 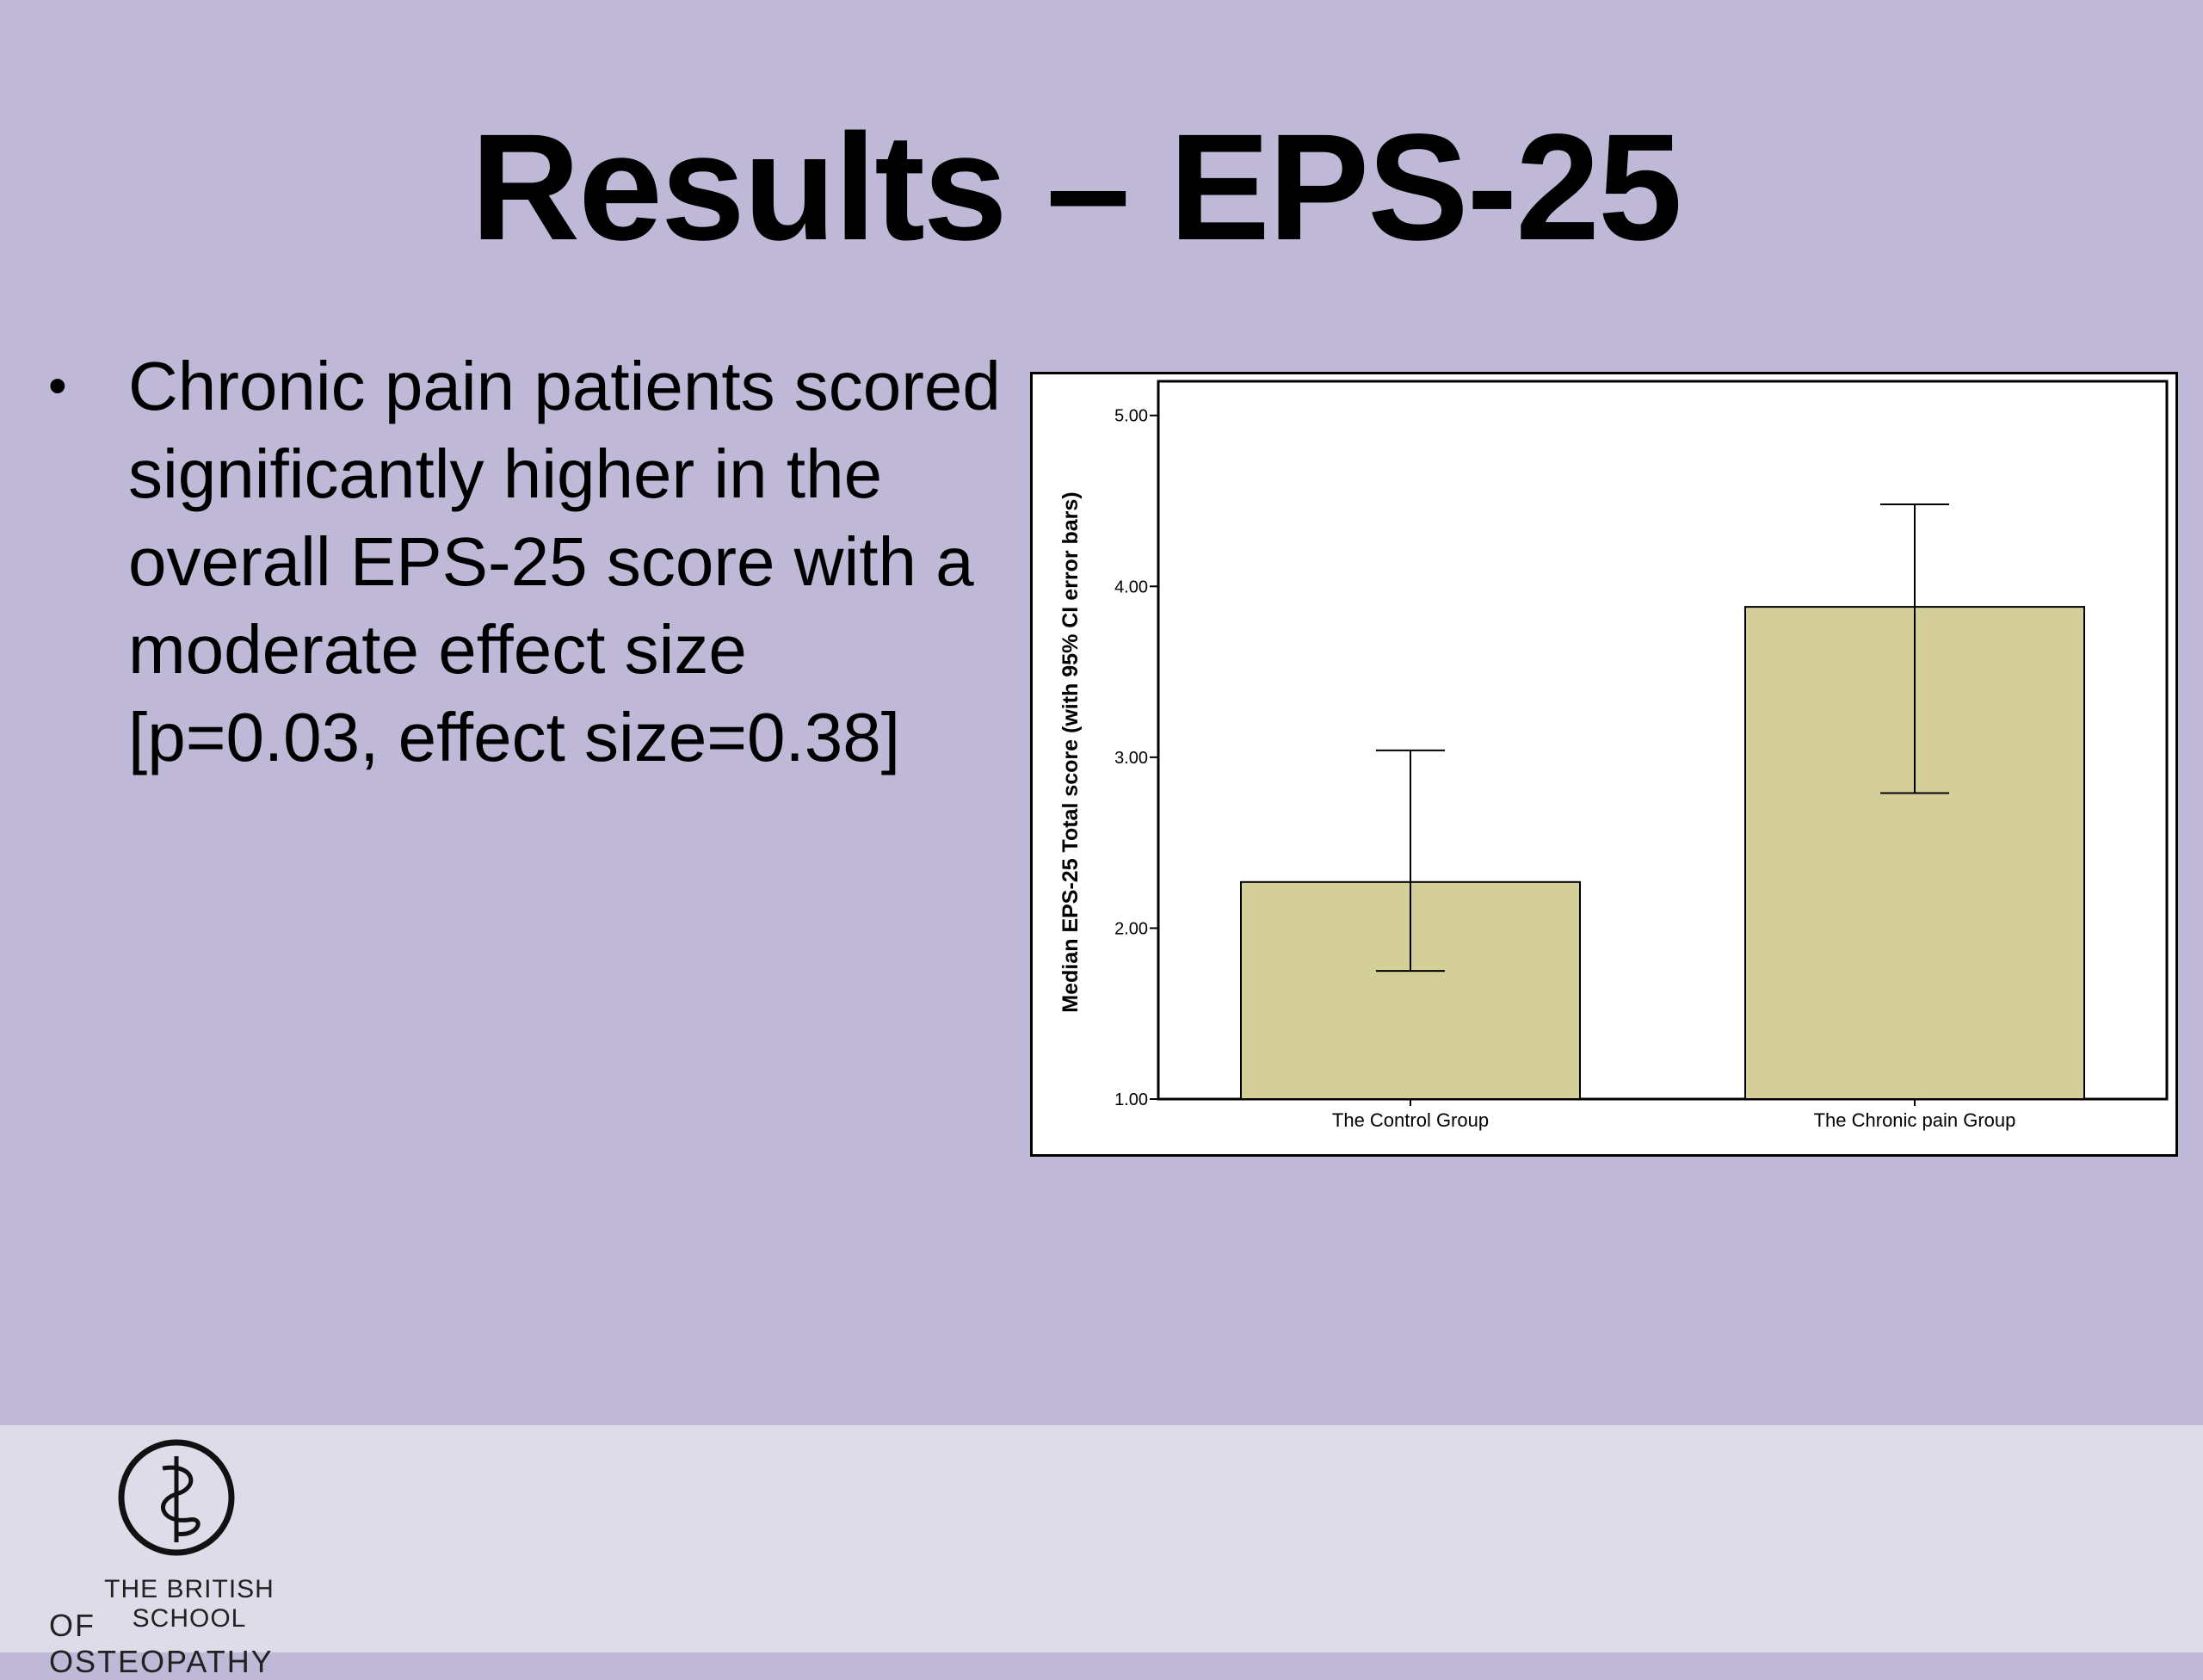 I want to click on x-tick-label-1: The Chronic pain Group, so click(x=1915, y=1120).